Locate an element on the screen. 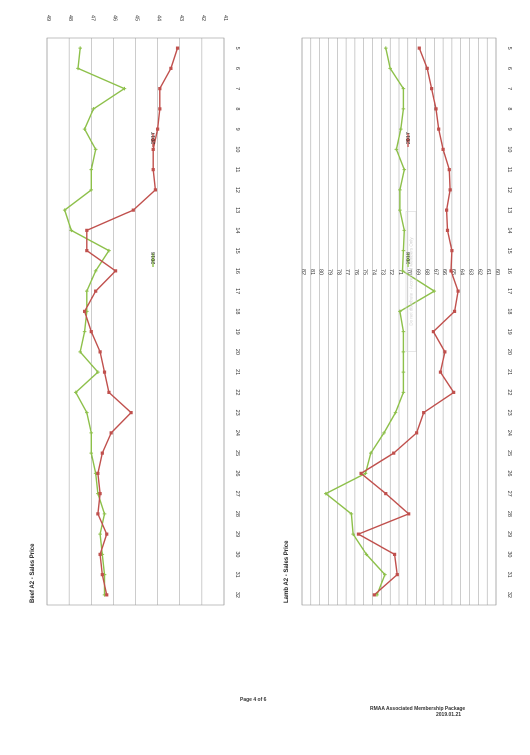  category-tick-label: 17 is located at coordinates (509, 291).